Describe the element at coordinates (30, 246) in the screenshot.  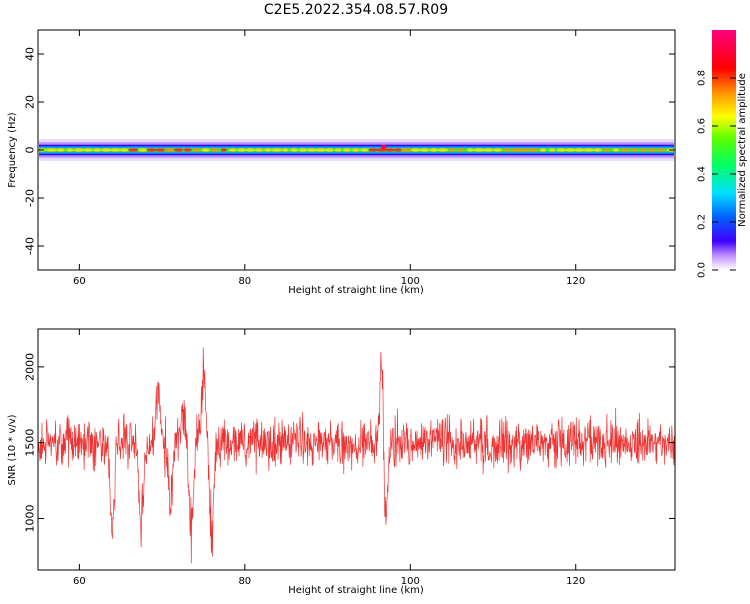
I see `spectrogram-y-tick-label: -40` at that location.